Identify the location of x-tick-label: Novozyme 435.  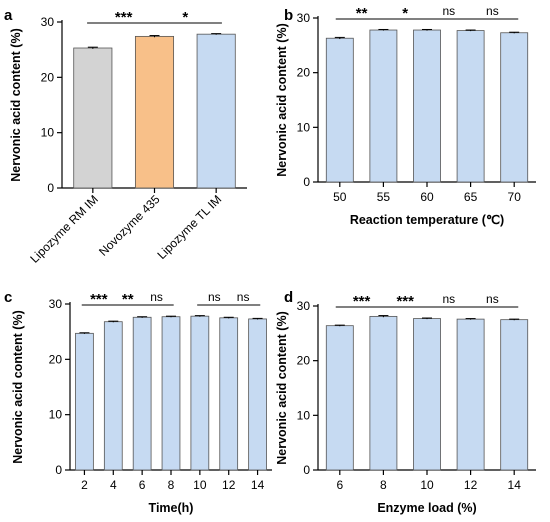
(129, 225).